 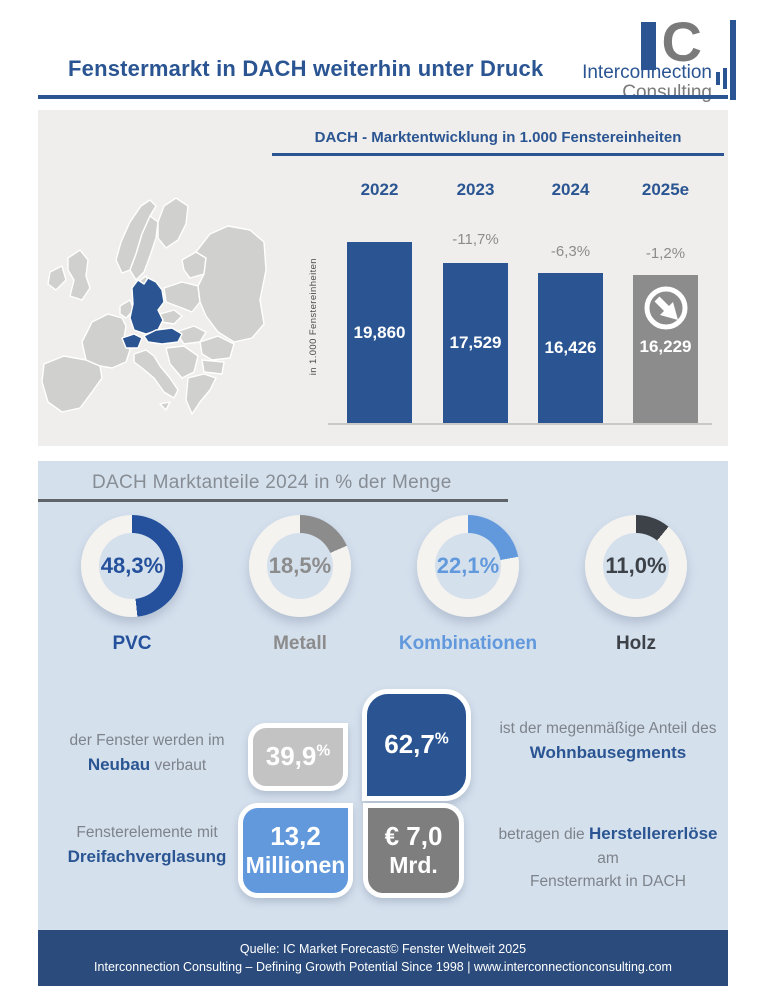 I want to click on fact-tile-neubau: 39,9%, so click(x=298, y=757).